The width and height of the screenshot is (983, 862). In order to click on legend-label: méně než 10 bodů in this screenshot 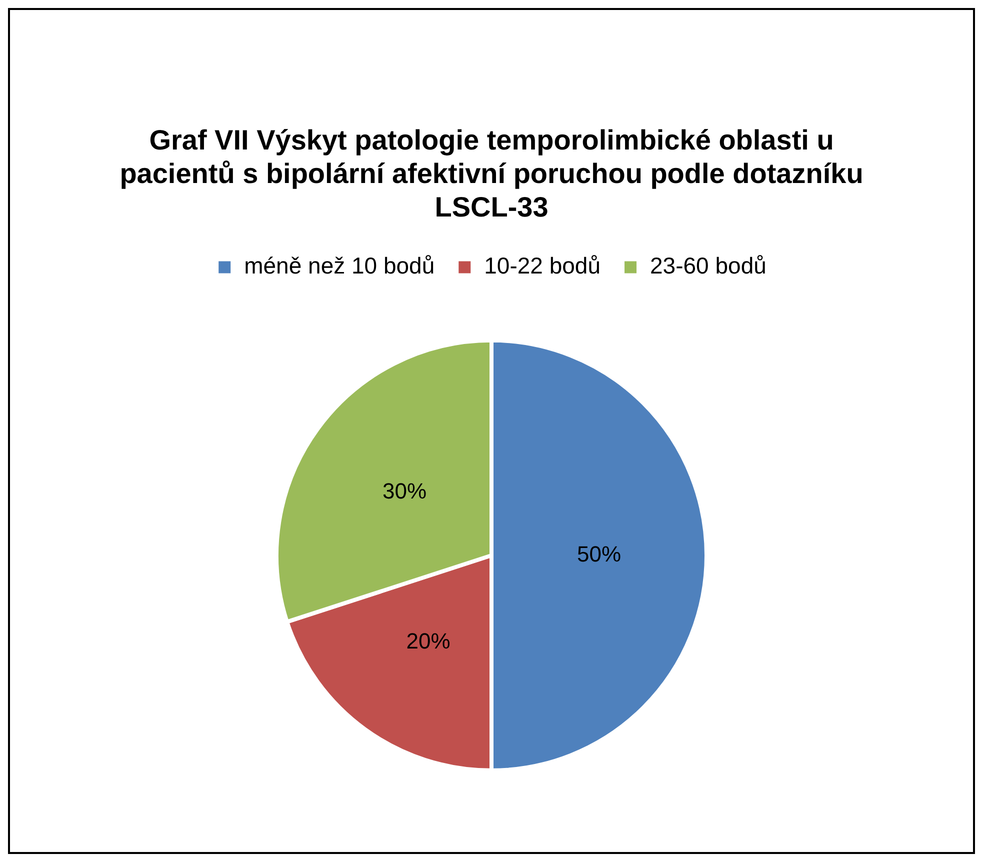, I will do `click(339, 265)`.